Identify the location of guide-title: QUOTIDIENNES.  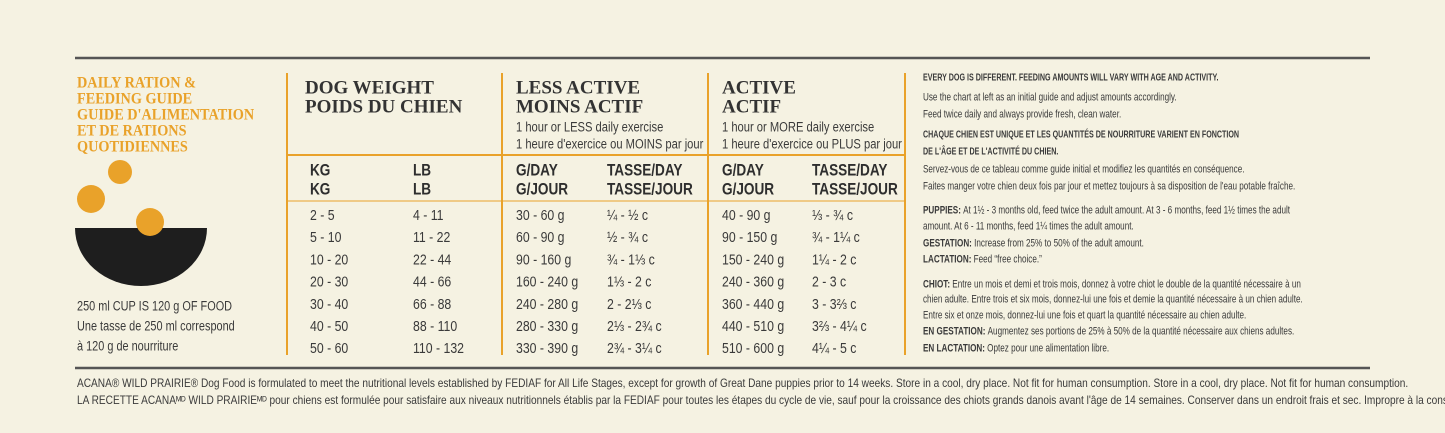
(132, 147).